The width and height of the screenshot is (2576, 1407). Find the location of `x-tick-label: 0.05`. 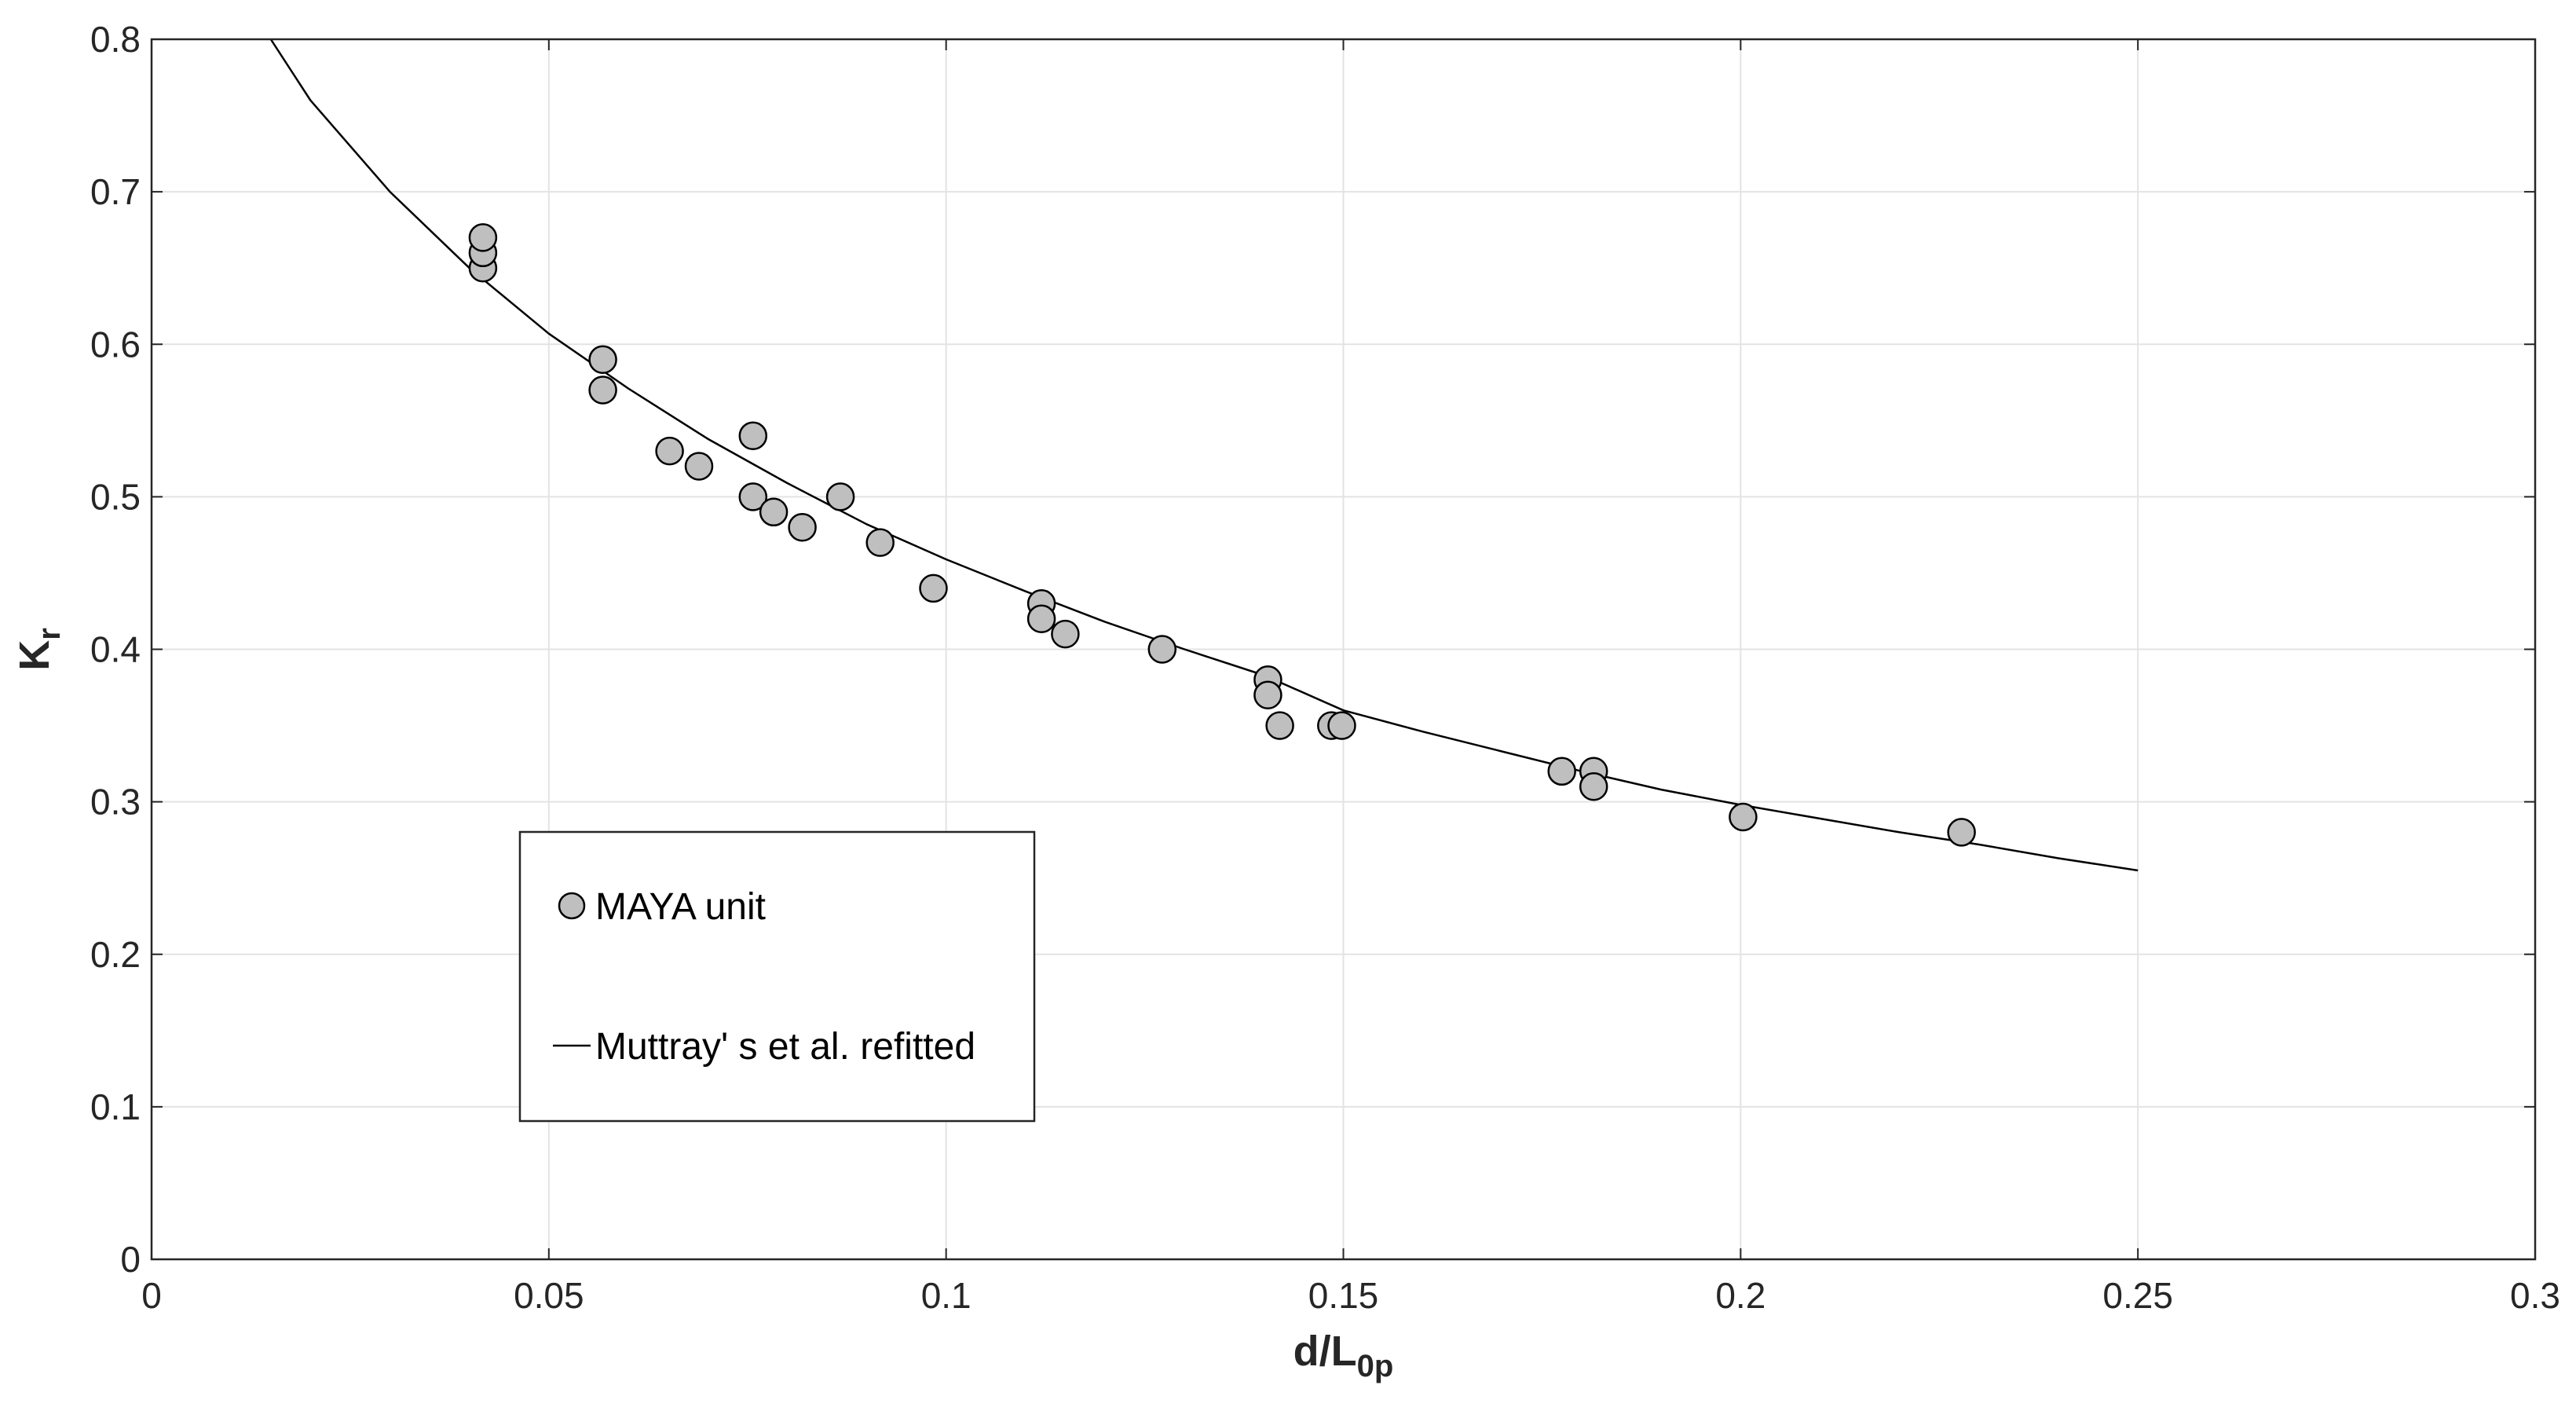

x-tick-label: 0.05 is located at coordinates (549, 1295).